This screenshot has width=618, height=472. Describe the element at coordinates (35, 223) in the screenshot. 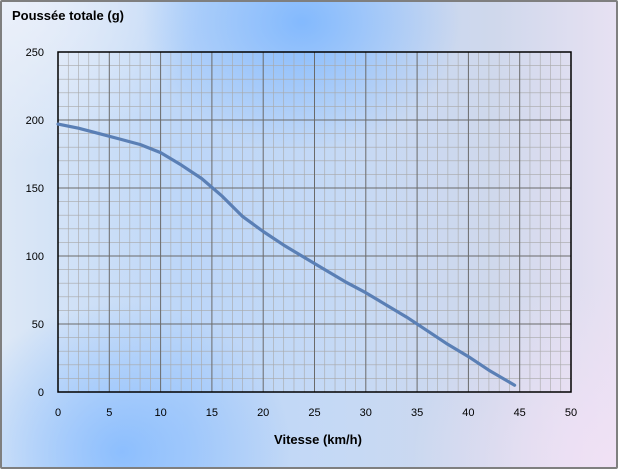

I see `y-tick-labels: 0 50 100 150 200 250` at that location.